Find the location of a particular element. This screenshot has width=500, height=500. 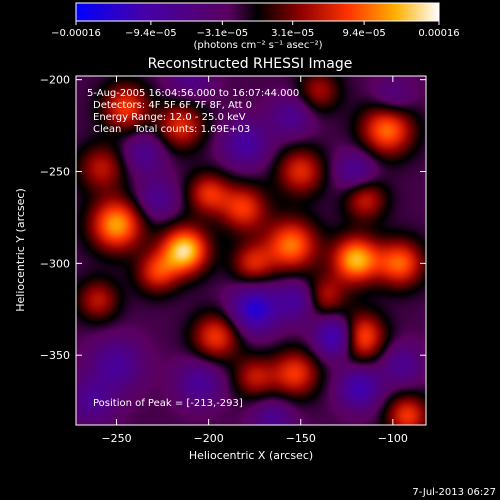

x-tick-label: −150 is located at coordinates (301, 438).